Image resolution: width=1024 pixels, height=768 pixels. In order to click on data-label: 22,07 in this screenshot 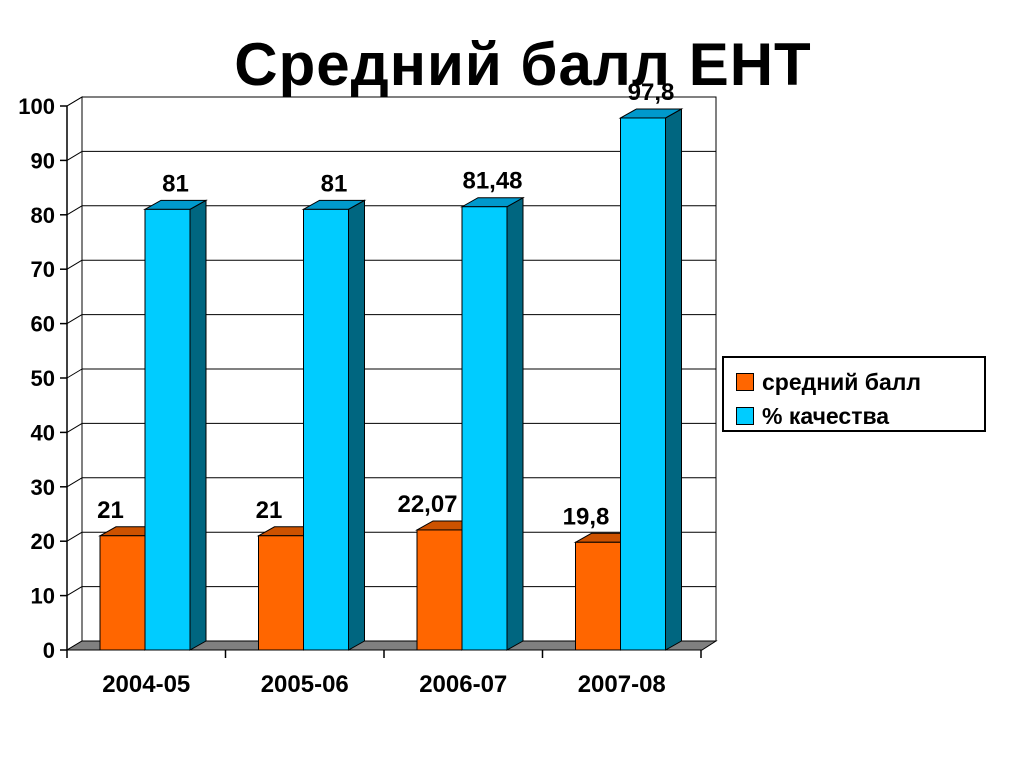, I will do `click(427, 504)`.